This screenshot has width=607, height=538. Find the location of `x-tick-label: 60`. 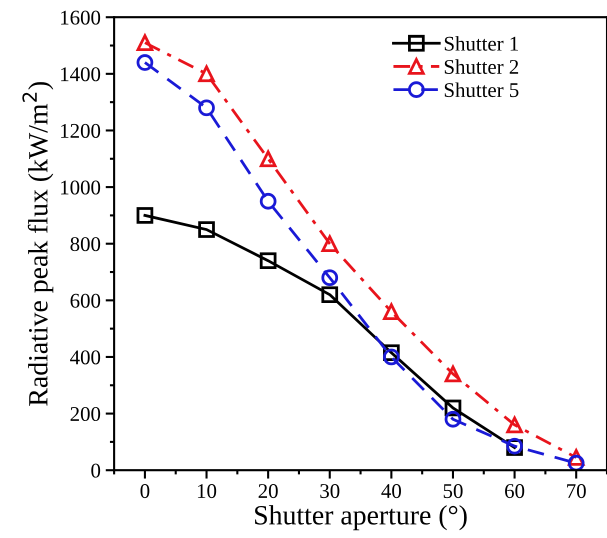

x-tick-label: 60 is located at coordinates (514, 491).